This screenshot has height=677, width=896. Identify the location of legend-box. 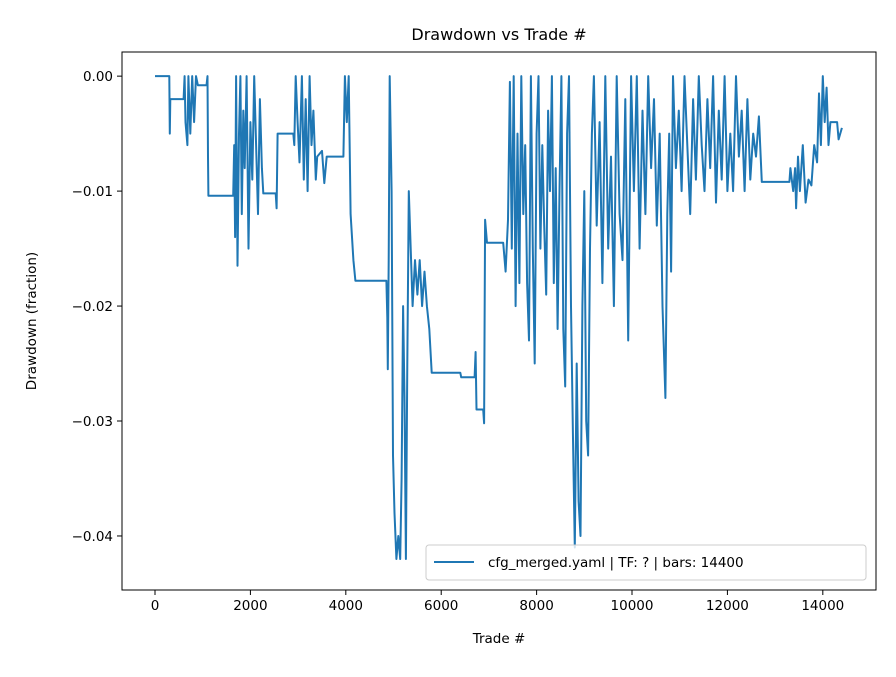
(646, 562).